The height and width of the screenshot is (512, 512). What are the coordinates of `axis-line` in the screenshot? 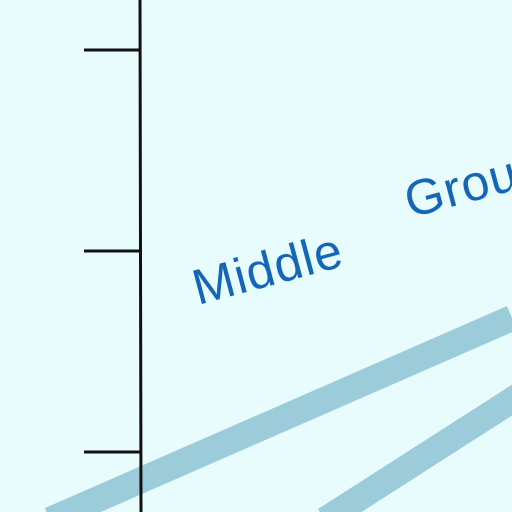 It's located at (140, 256).